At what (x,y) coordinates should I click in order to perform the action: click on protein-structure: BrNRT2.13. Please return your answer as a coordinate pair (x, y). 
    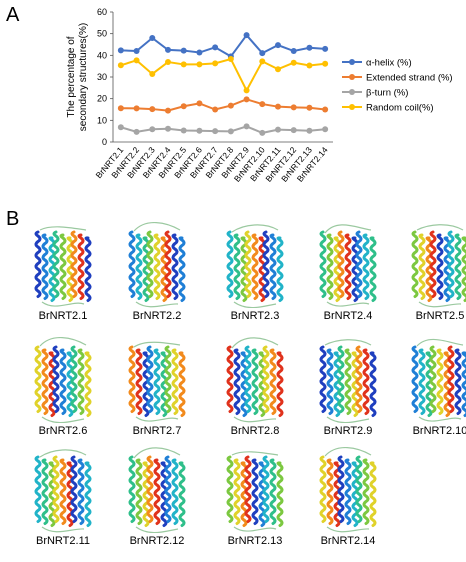
    Looking at the image, I should click on (255, 504).